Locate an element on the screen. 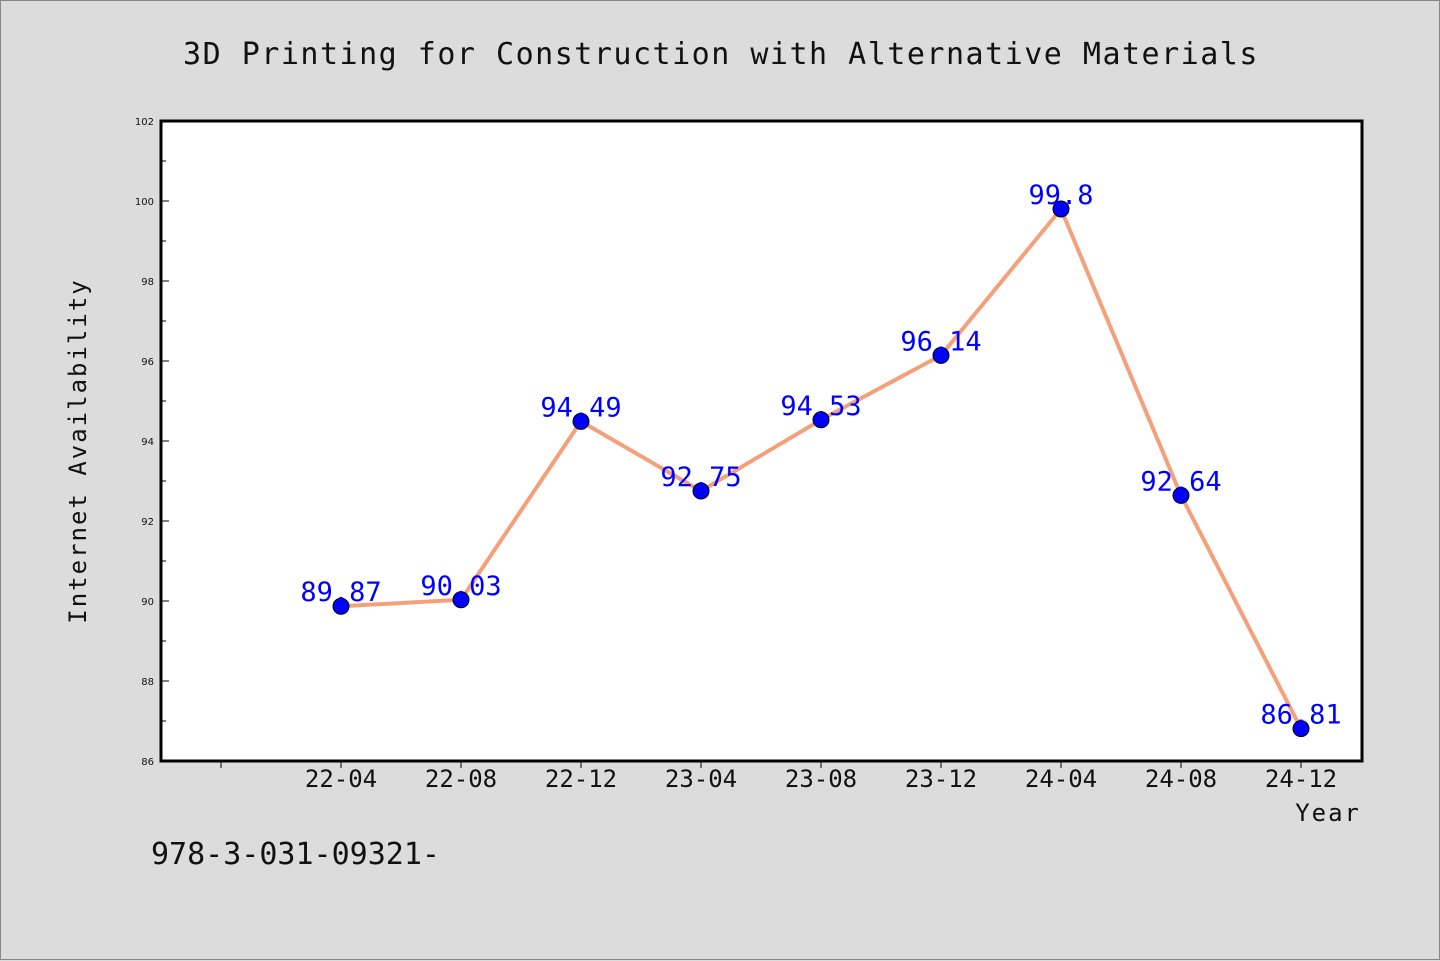 Image resolution: width=1440 pixels, height=961 pixels. x-tick-label: 23-08 is located at coordinates (821, 779).